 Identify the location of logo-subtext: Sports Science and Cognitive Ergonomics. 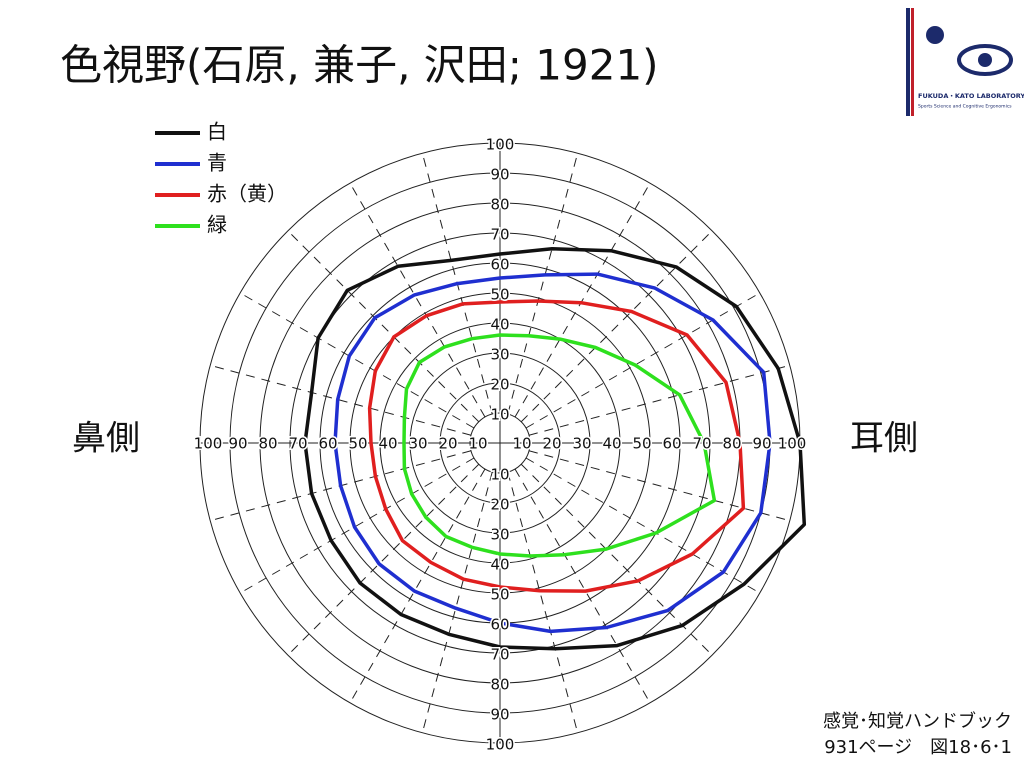
(965, 107).